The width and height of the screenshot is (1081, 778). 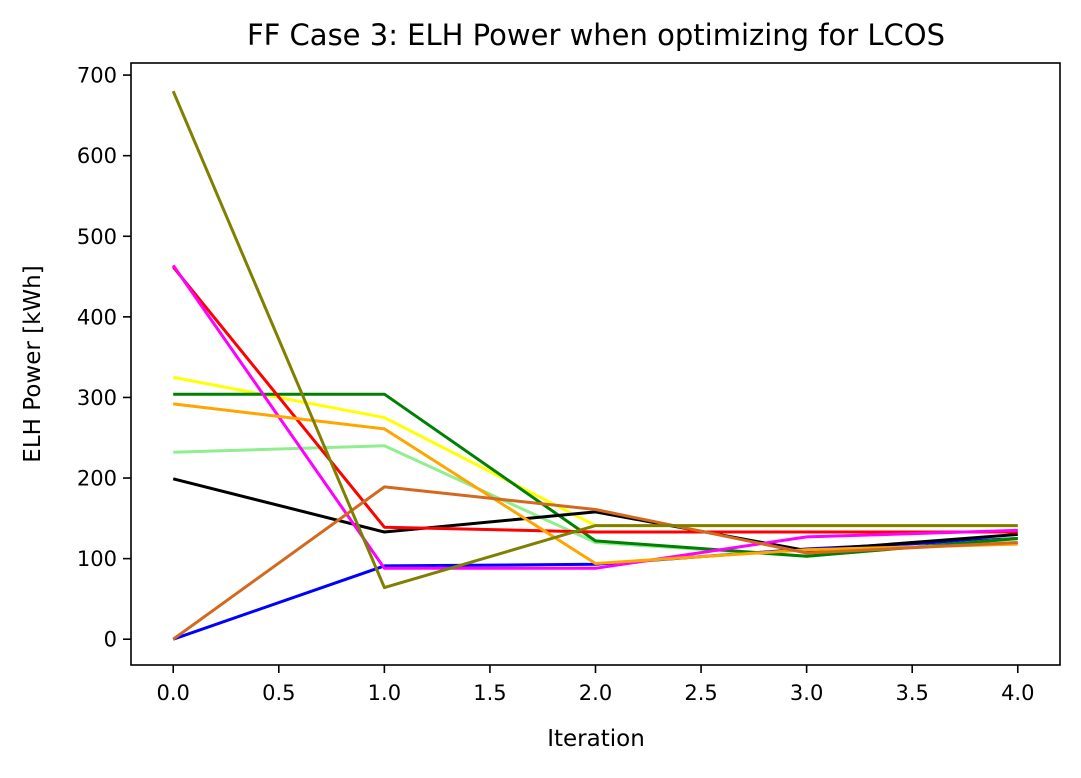 What do you see at coordinates (97, 317) in the screenshot?
I see `y-tick-label: 400` at bounding box center [97, 317].